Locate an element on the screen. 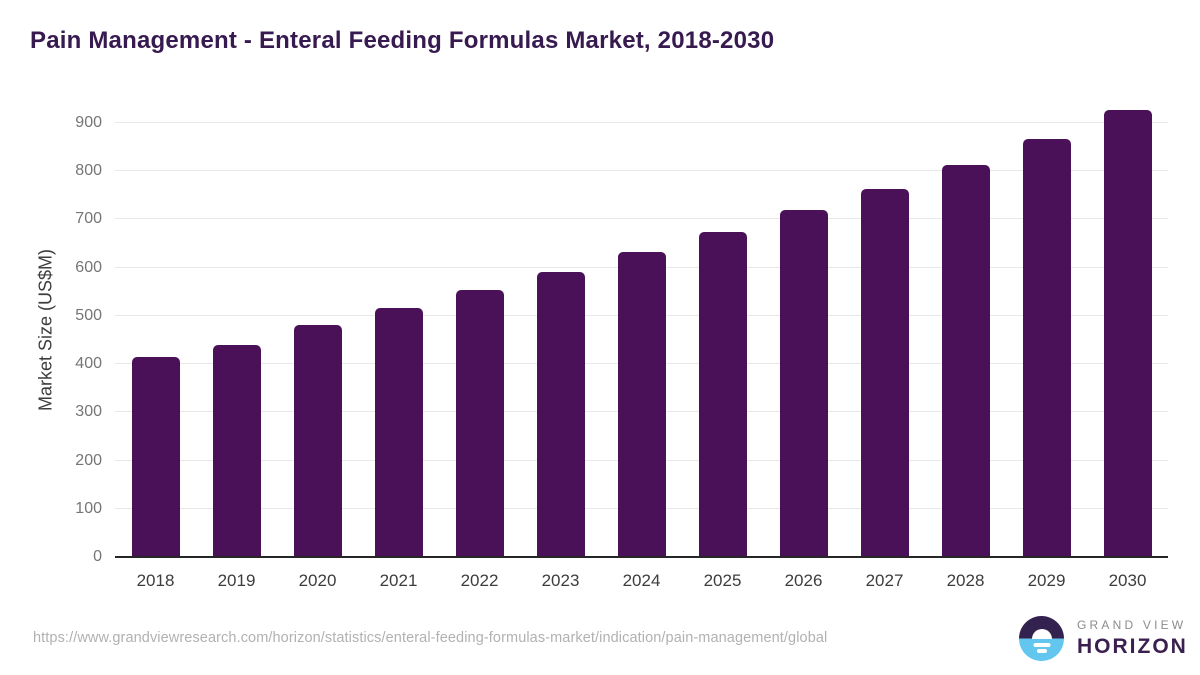  x-tick-label-2019: 2019 is located at coordinates (236, 580).